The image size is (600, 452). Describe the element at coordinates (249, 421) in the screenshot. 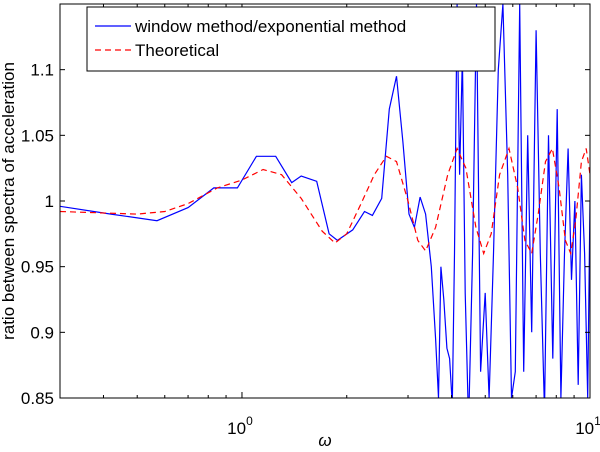

I see `x-tick-exponent: 0` at that location.